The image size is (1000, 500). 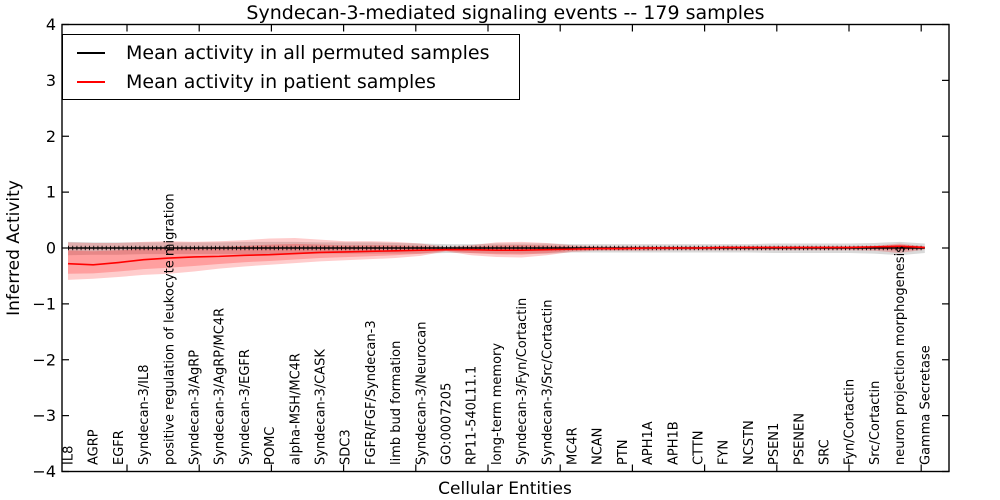 I want to click on svg-text: CTTN, so click(x=699, y=448).